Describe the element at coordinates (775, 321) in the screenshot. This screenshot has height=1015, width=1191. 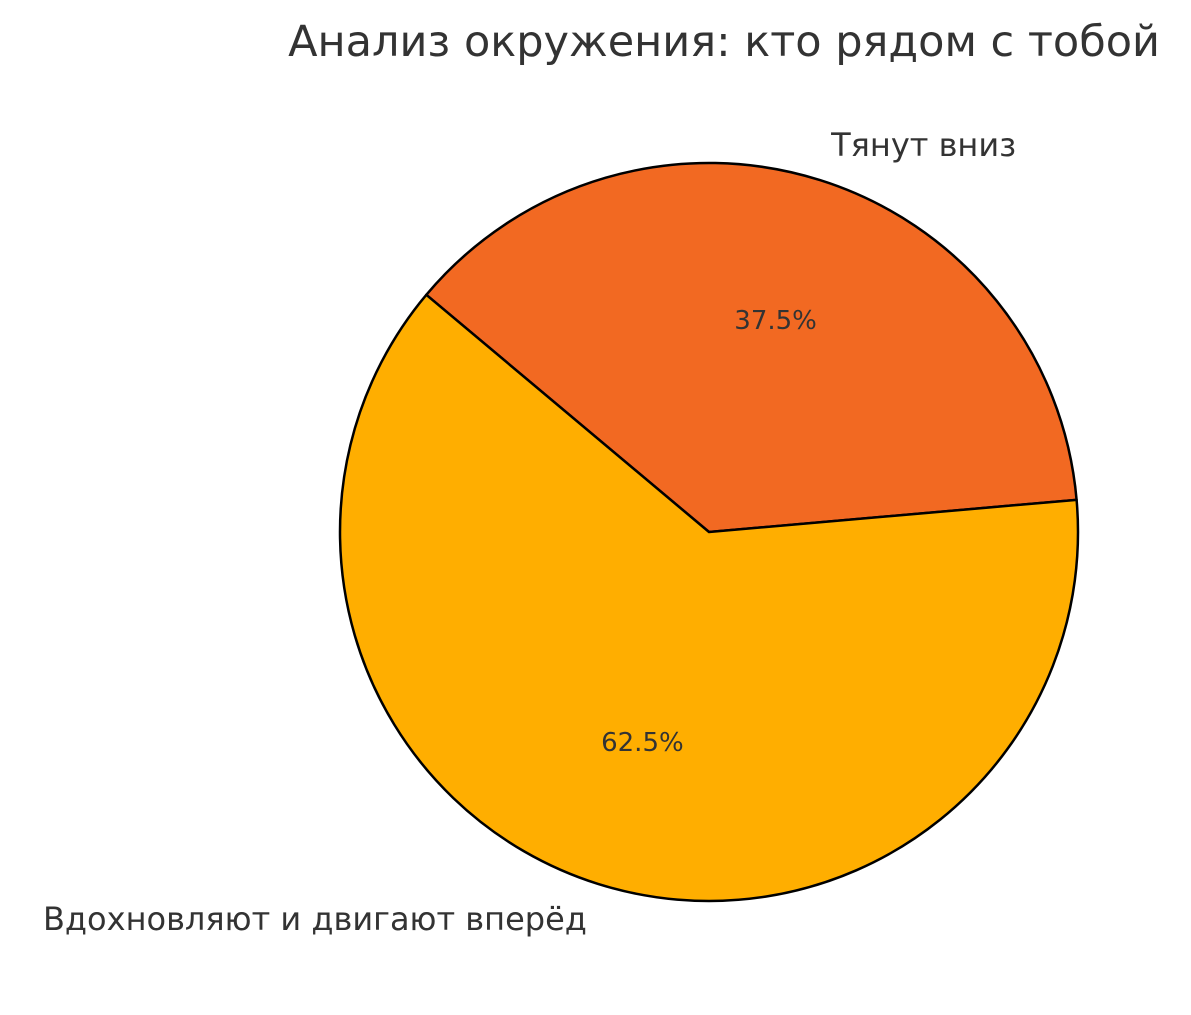
I see `slice-percent-label-1: 37.5%` at that location.